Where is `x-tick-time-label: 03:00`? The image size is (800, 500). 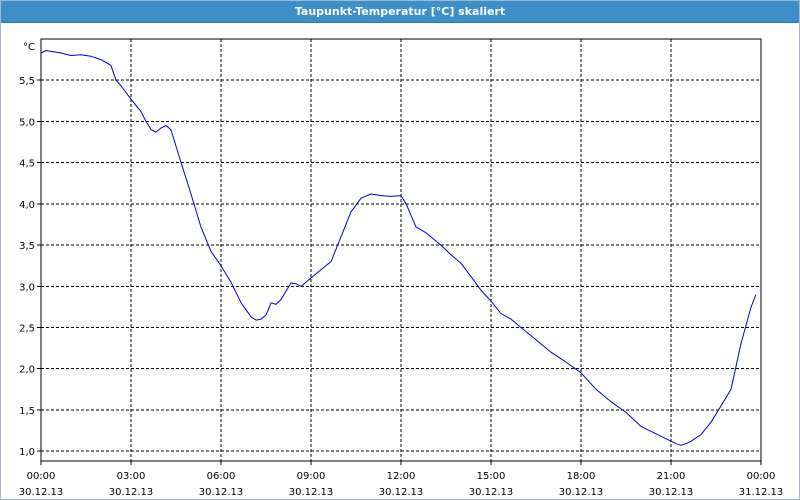
x-tick-time-label: 03:00 is located at coordinates (131, 476).